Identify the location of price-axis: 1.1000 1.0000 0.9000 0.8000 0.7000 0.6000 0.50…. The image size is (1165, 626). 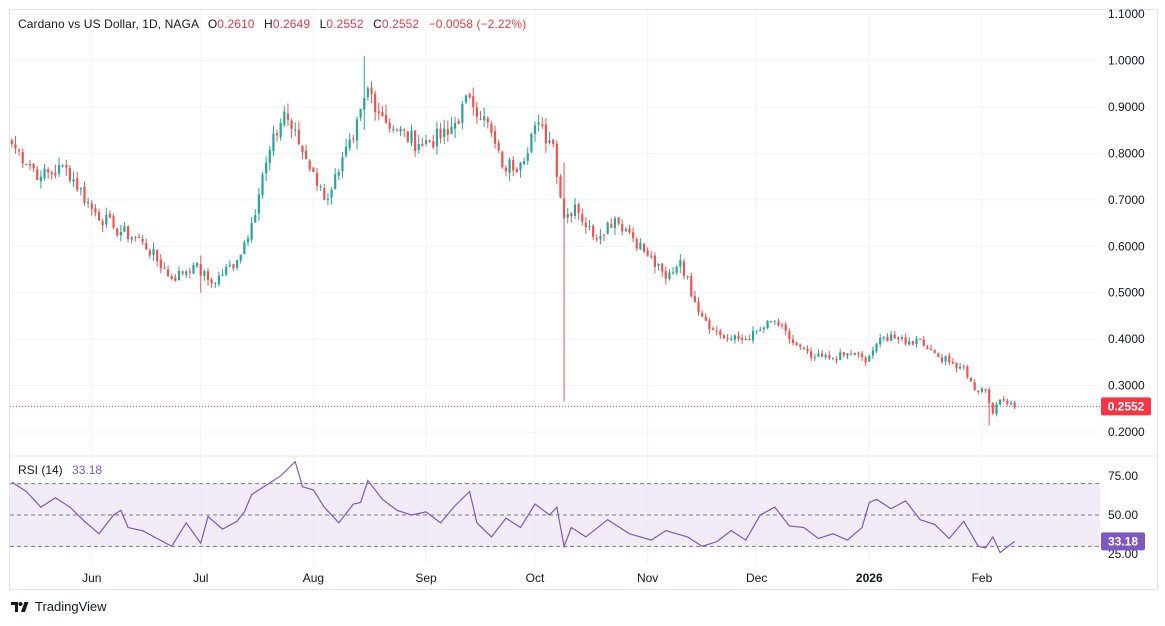
(1126, 223).